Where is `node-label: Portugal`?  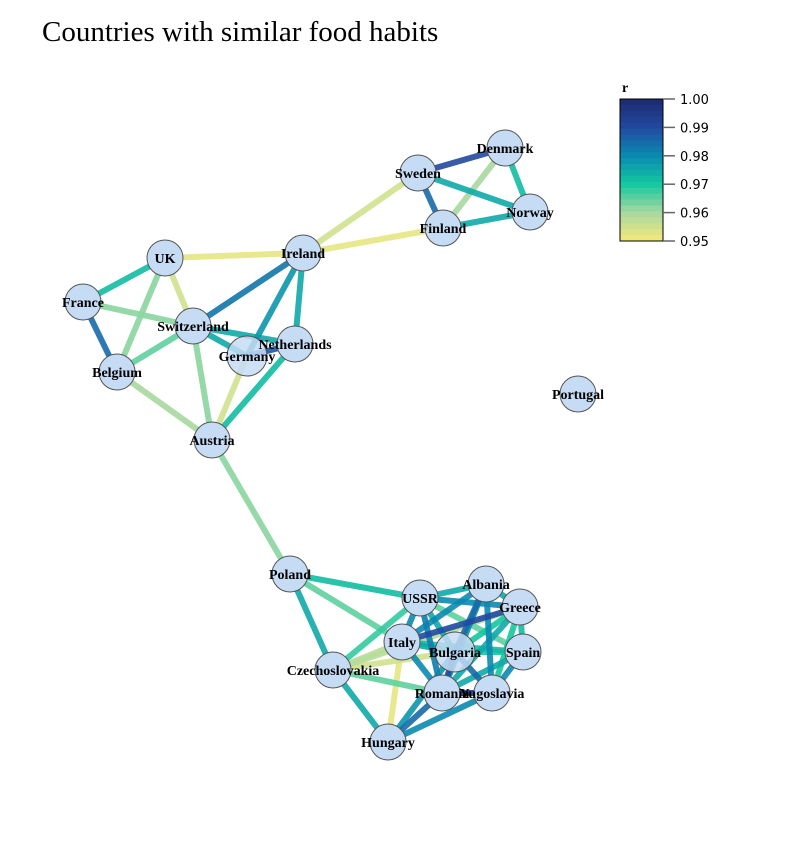
node-label: Portugal is located at coordinates (578, 395).